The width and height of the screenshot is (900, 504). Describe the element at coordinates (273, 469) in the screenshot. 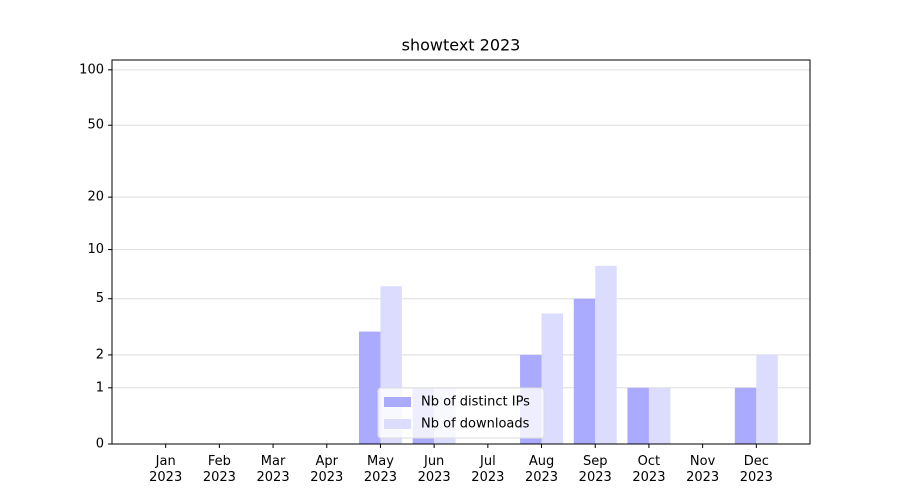

I see `x-tick-label: Mar 2023` at that location.